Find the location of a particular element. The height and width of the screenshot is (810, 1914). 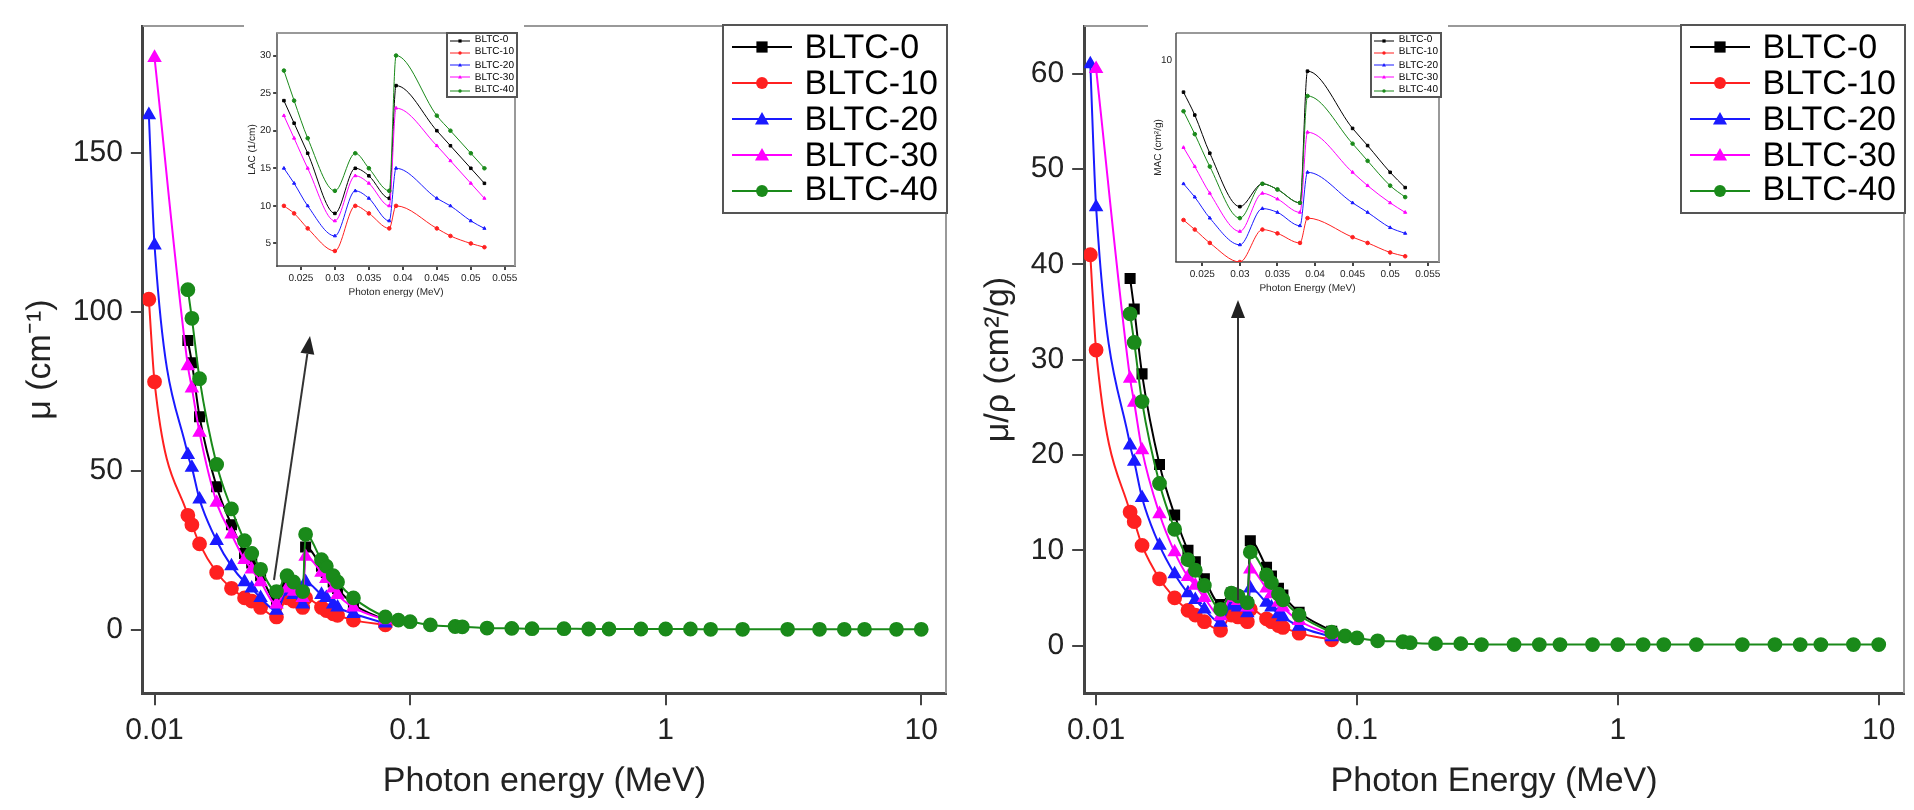

y-axis-title: μ/ρ (cm²/g) is located at coordinates (996, 359).